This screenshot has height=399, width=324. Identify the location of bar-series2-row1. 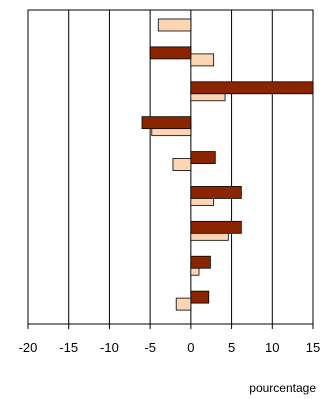
(174, 25).